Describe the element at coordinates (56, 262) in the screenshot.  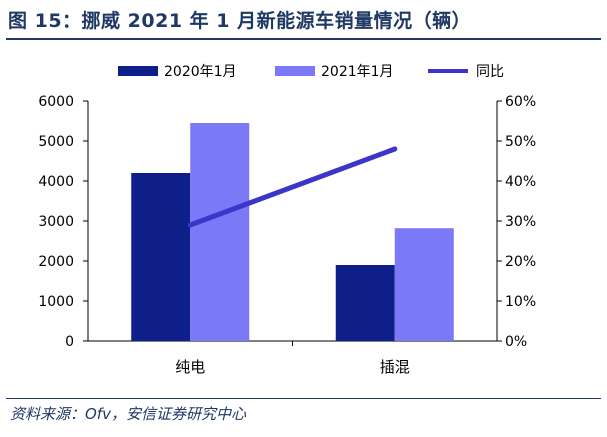
I see `y-left-tick-label: 2000` at that location.